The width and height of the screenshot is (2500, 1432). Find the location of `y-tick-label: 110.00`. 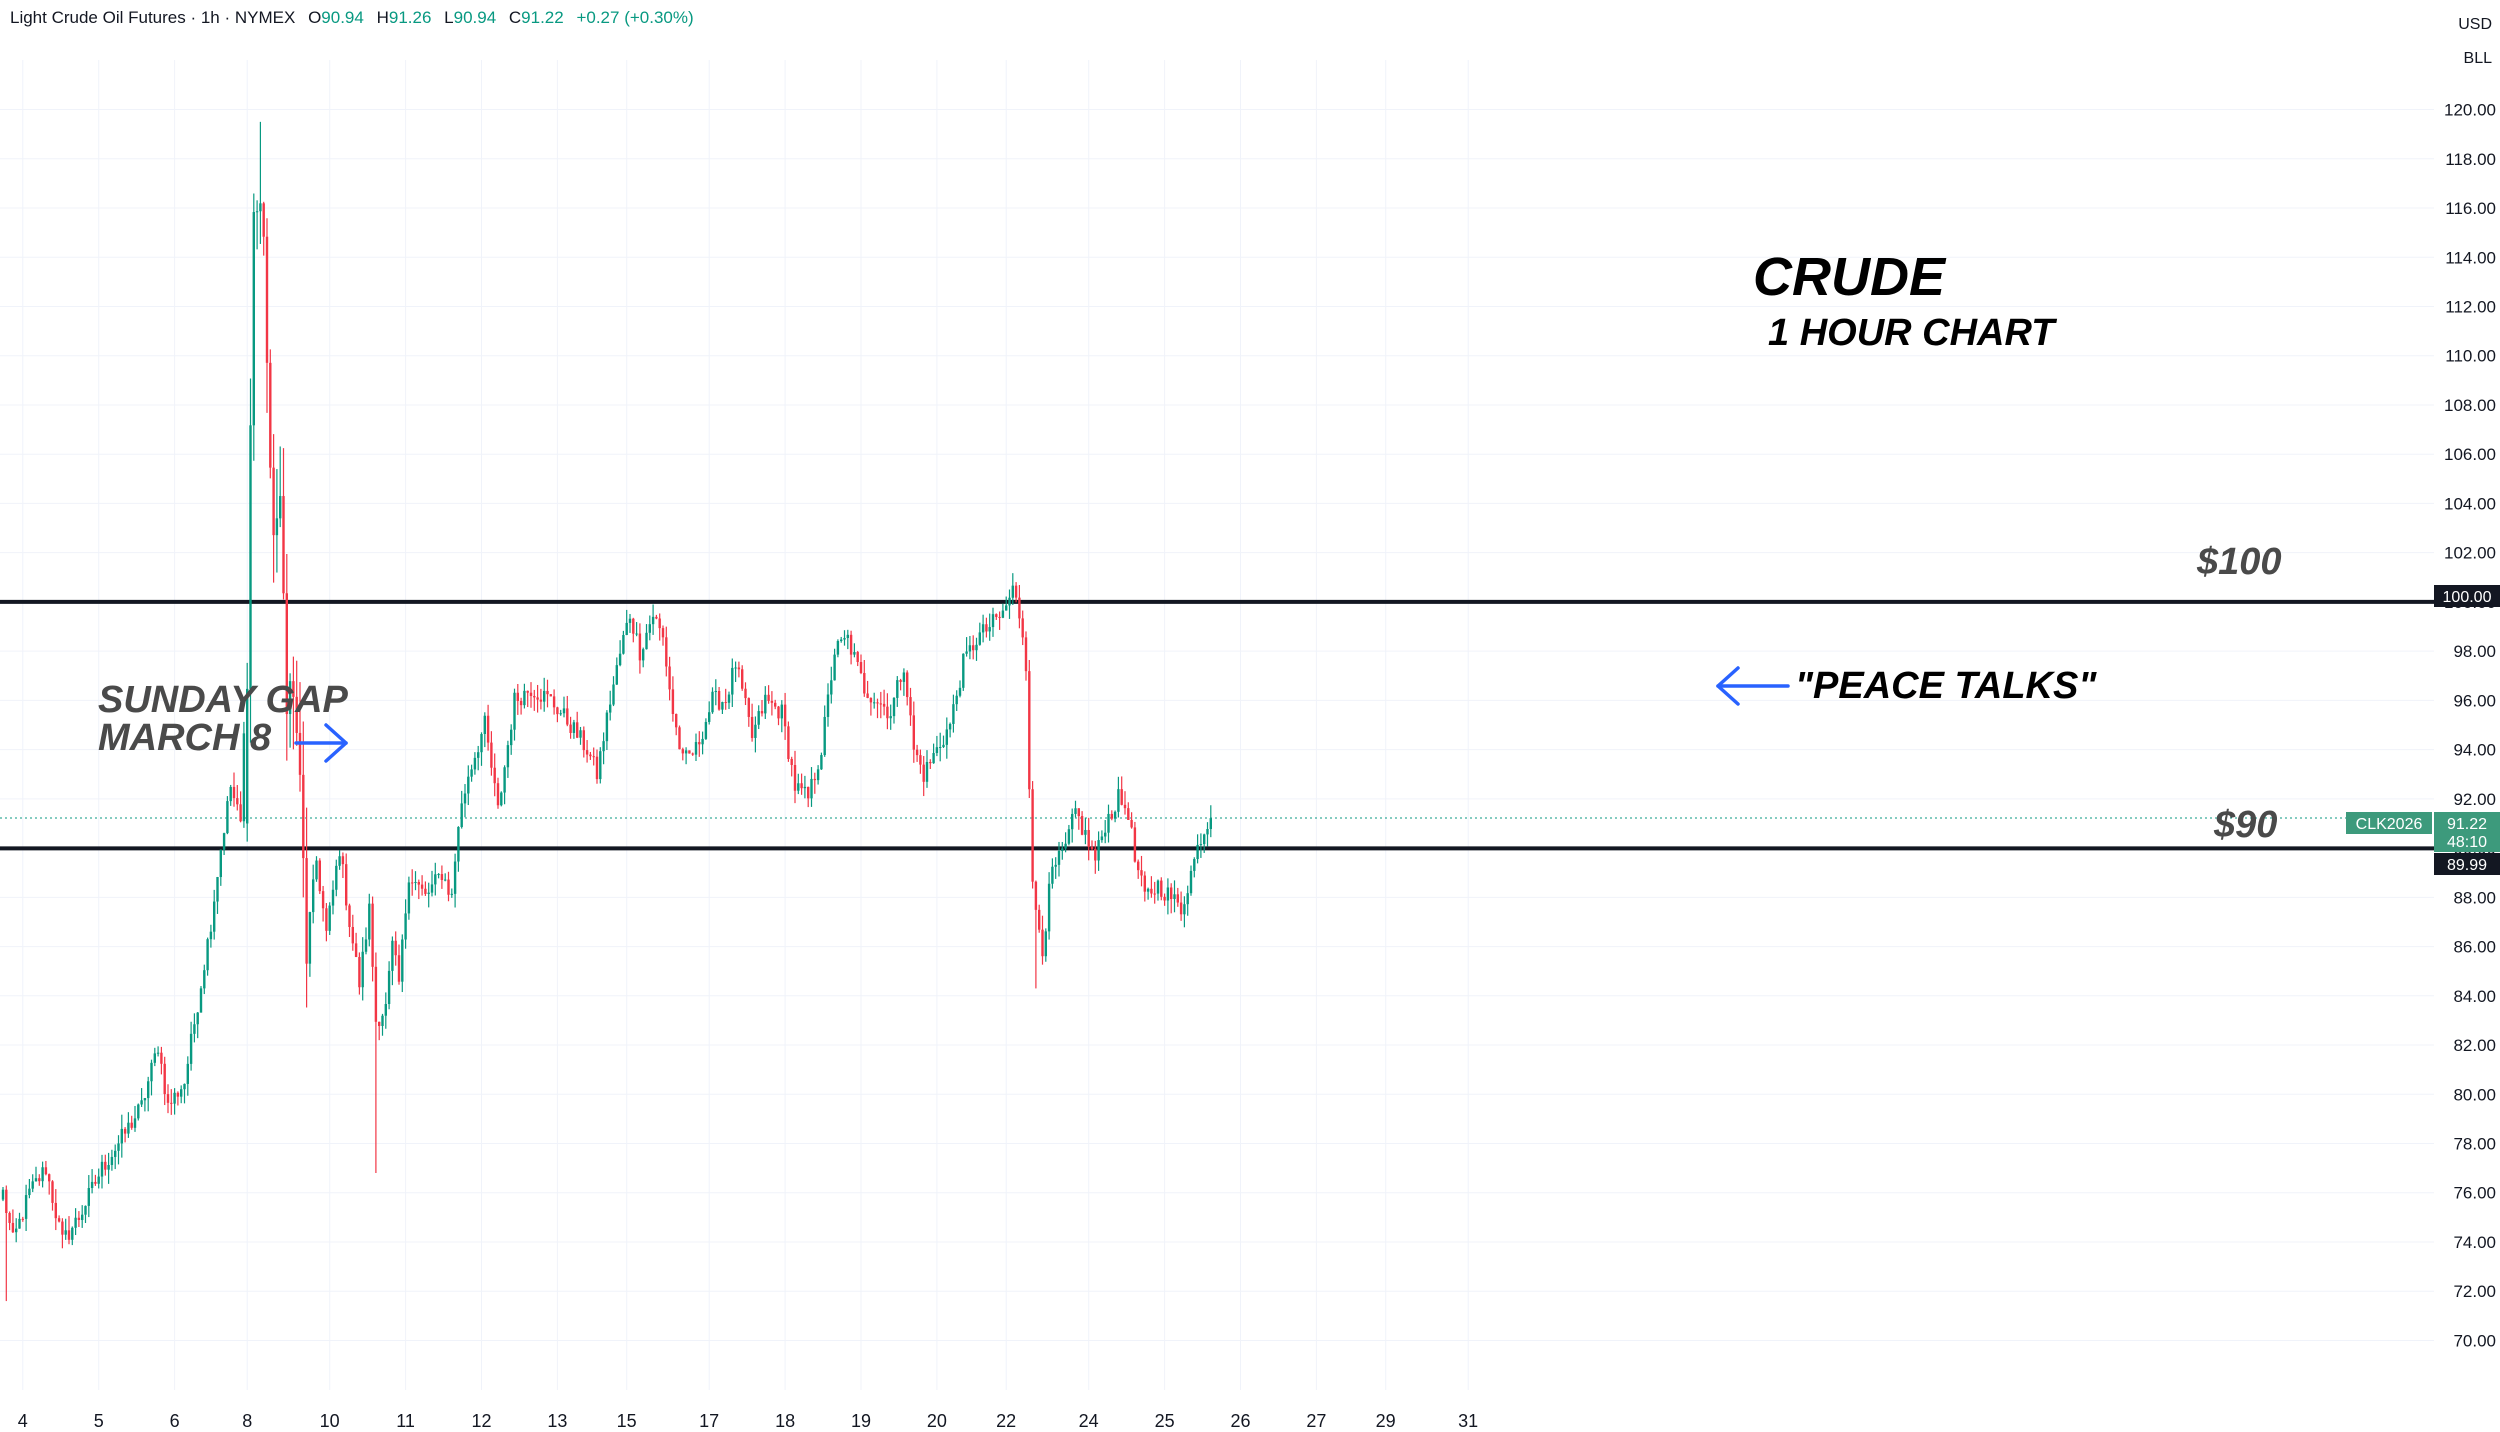

y-tick-label: 110.00 is located at coordinates (2470, 356).